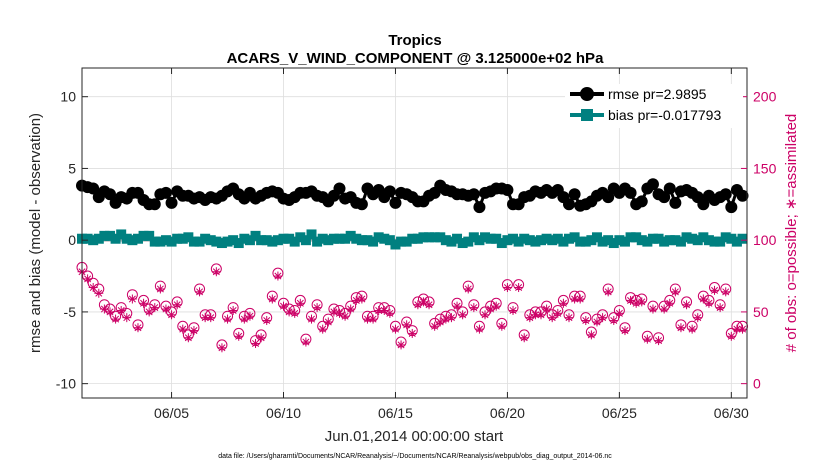  I want to click on y-axis-label-right: # of obs: o=possible; ∗=assimilated, so click(791, 233).